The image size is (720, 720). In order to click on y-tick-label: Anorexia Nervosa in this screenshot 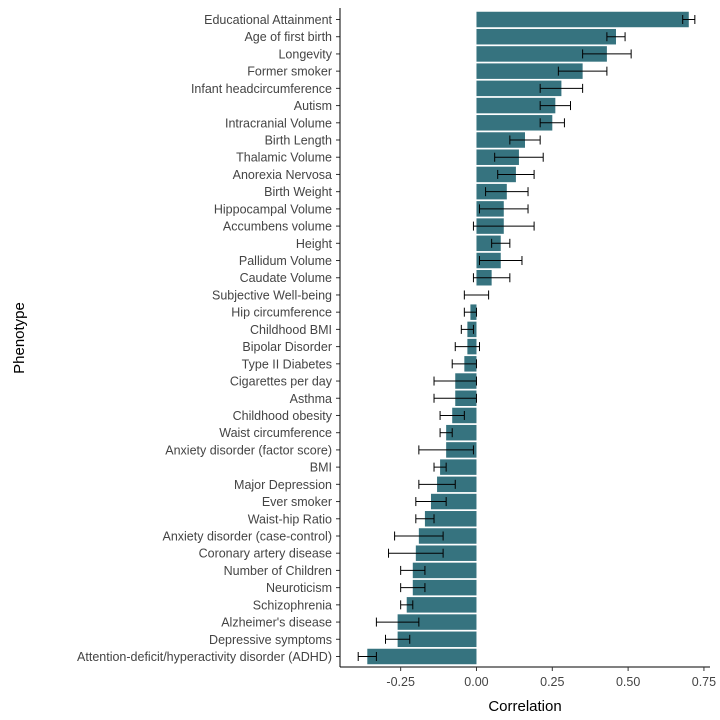, I will do `click(282, 175)`.